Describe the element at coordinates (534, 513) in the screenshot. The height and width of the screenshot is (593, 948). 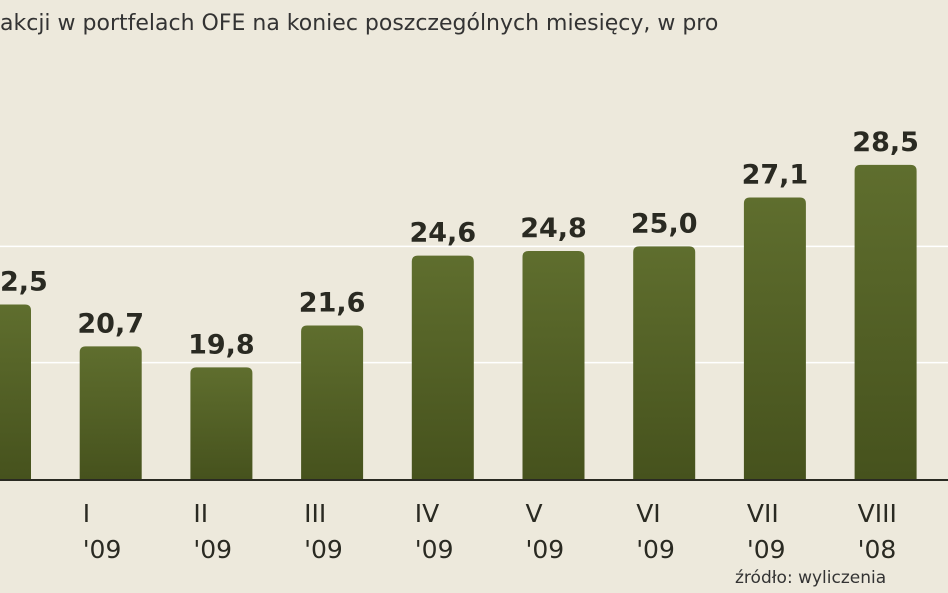
I see `x-tick-label: V` at that location.